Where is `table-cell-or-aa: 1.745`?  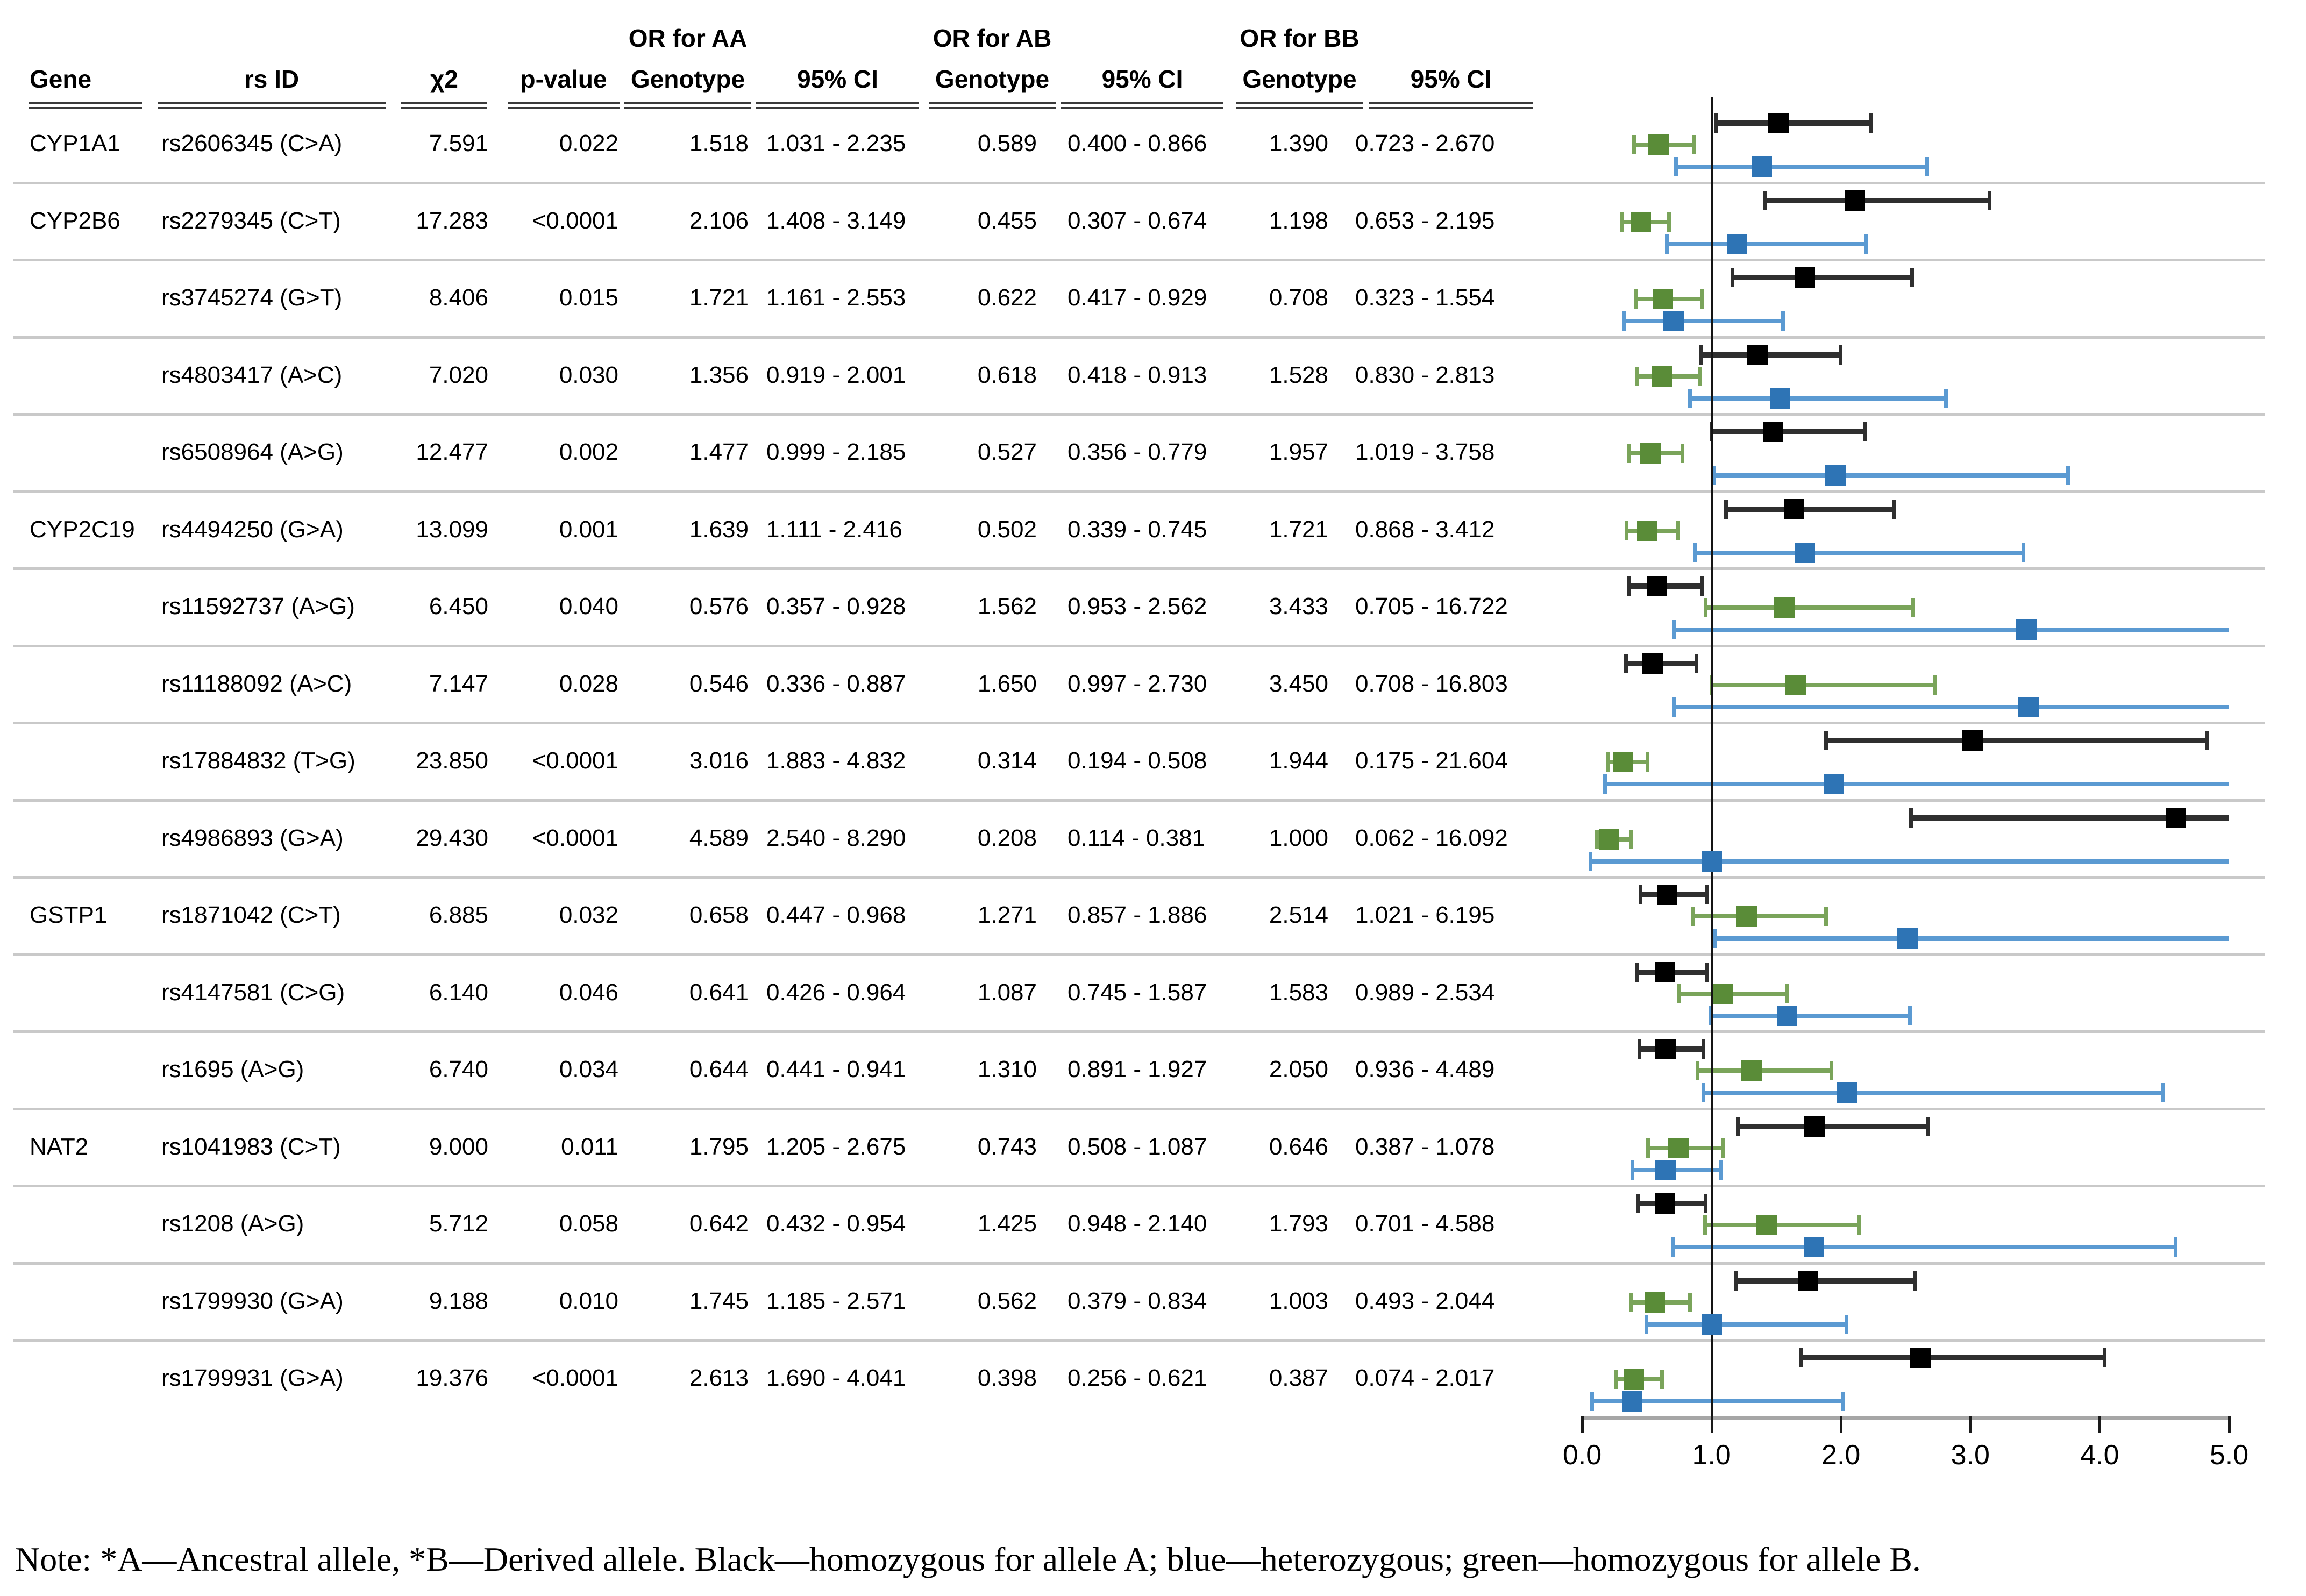
table-cell-or-aa: 1.745 is located at coordinates (719, 1300).